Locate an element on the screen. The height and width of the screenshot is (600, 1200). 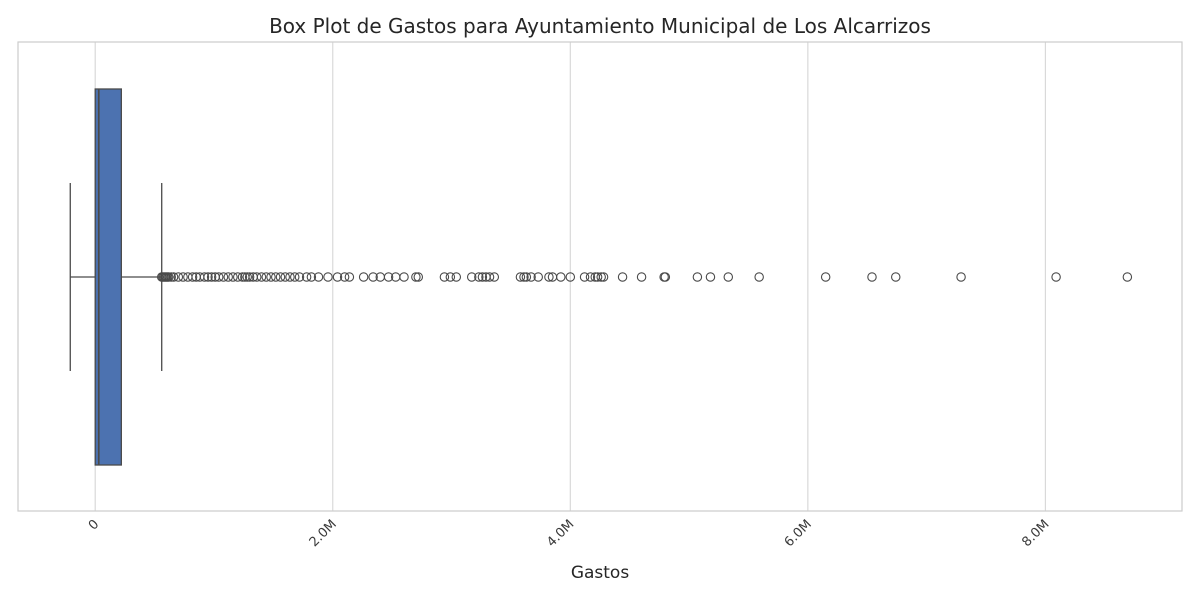
x-tick-label: 6.0M is located at coordinates (798, 533).